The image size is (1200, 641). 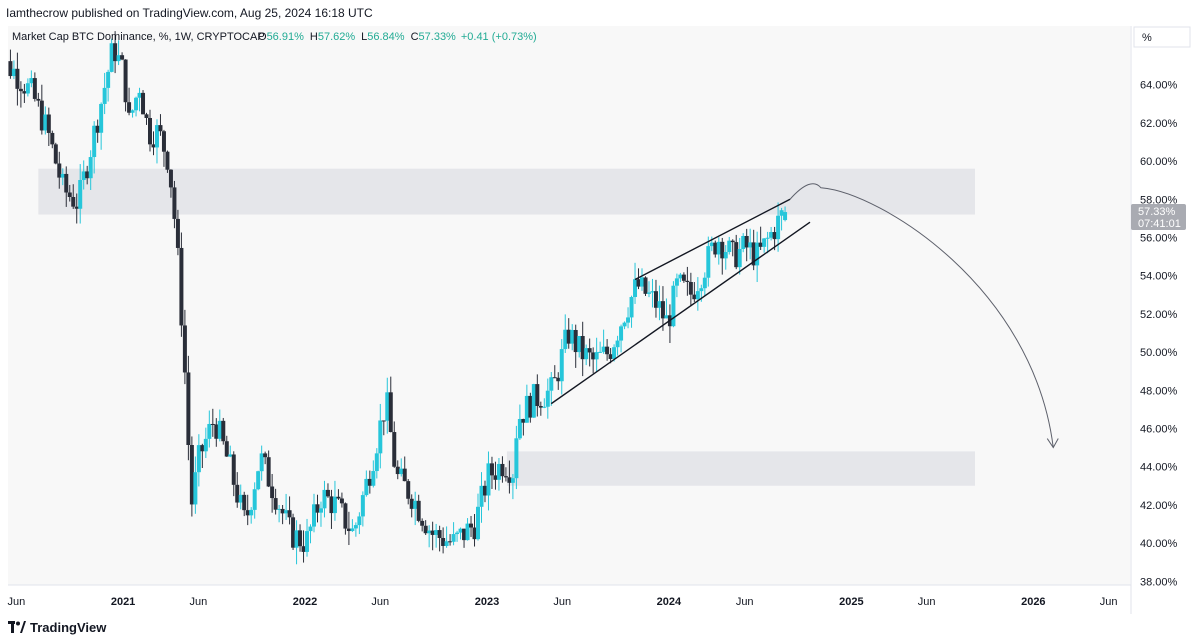 I want to click on last-price-label: 57.33% 07:41:01, so click(x=1158, y=217).